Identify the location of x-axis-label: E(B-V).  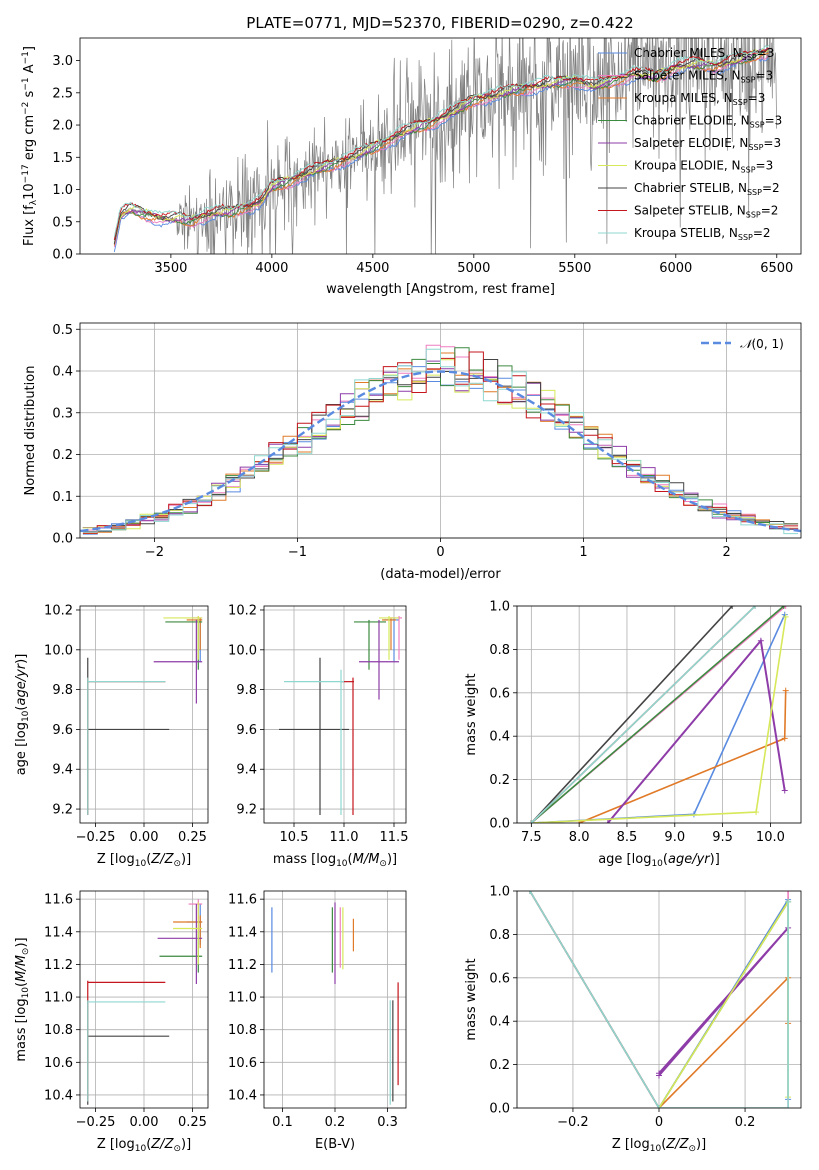
(335, 1144).